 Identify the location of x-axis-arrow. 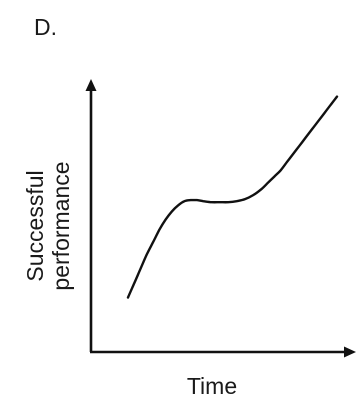
(350, 352).